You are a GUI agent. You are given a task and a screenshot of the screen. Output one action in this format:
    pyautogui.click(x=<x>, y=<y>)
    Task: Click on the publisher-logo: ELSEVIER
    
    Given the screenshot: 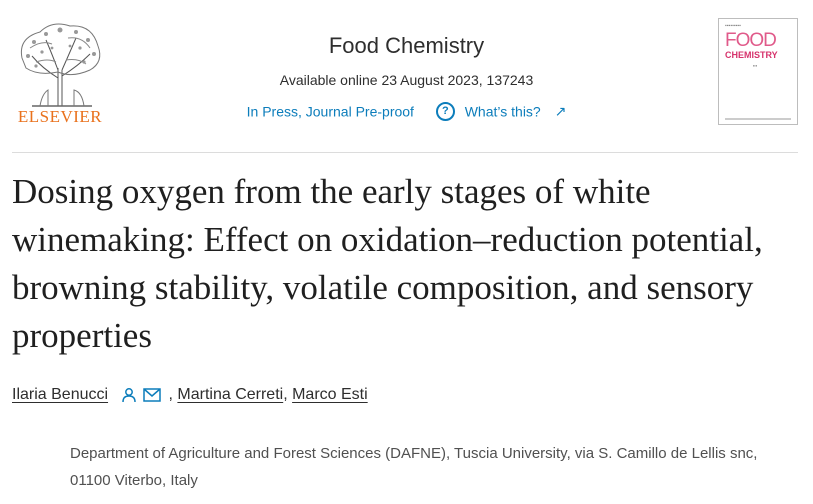 What is the action you would take?
    pyautogui.click(x=60, y=74)
    